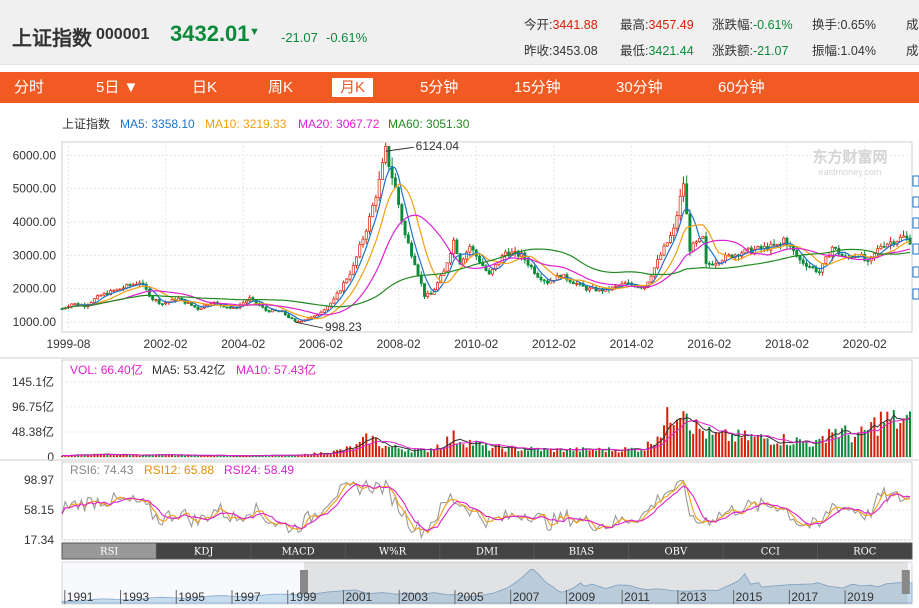  I want to click on tab-5: 5分钟, so click(439, 87).